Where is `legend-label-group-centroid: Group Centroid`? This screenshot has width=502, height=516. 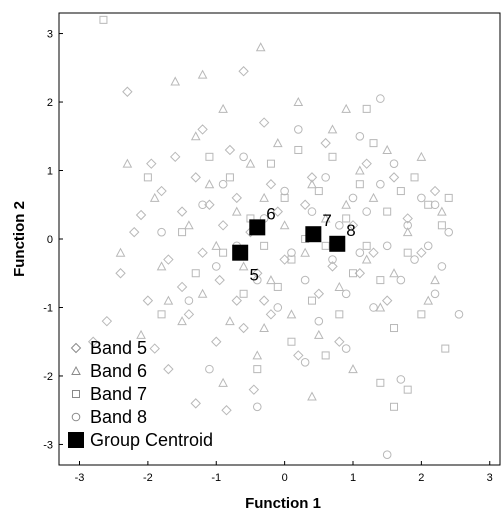
legend-label-group-centroid: Group Centroid is located at coordinates (151, 440).